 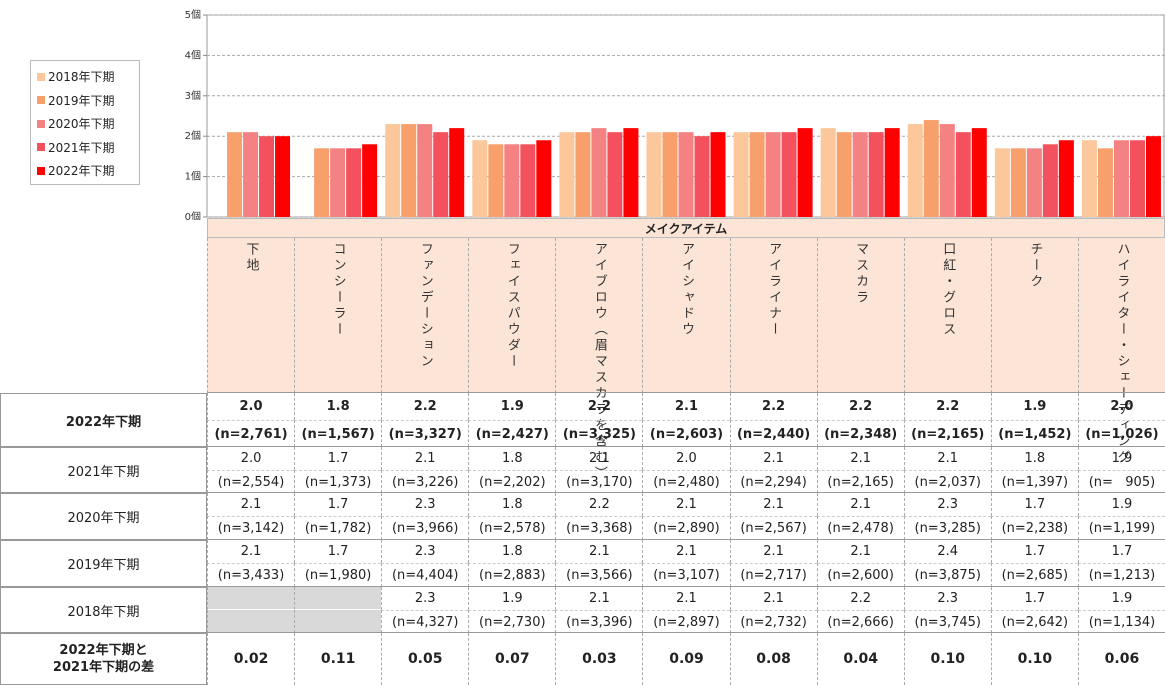 I want to click on n-cell: (n=3,875), so click(x=947, y=575).